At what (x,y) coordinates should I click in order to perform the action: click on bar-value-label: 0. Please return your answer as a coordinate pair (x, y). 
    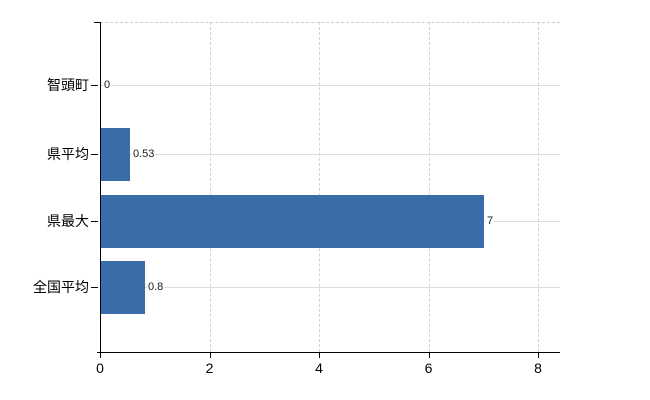
    Looking at the image, I should click on (107, 85).